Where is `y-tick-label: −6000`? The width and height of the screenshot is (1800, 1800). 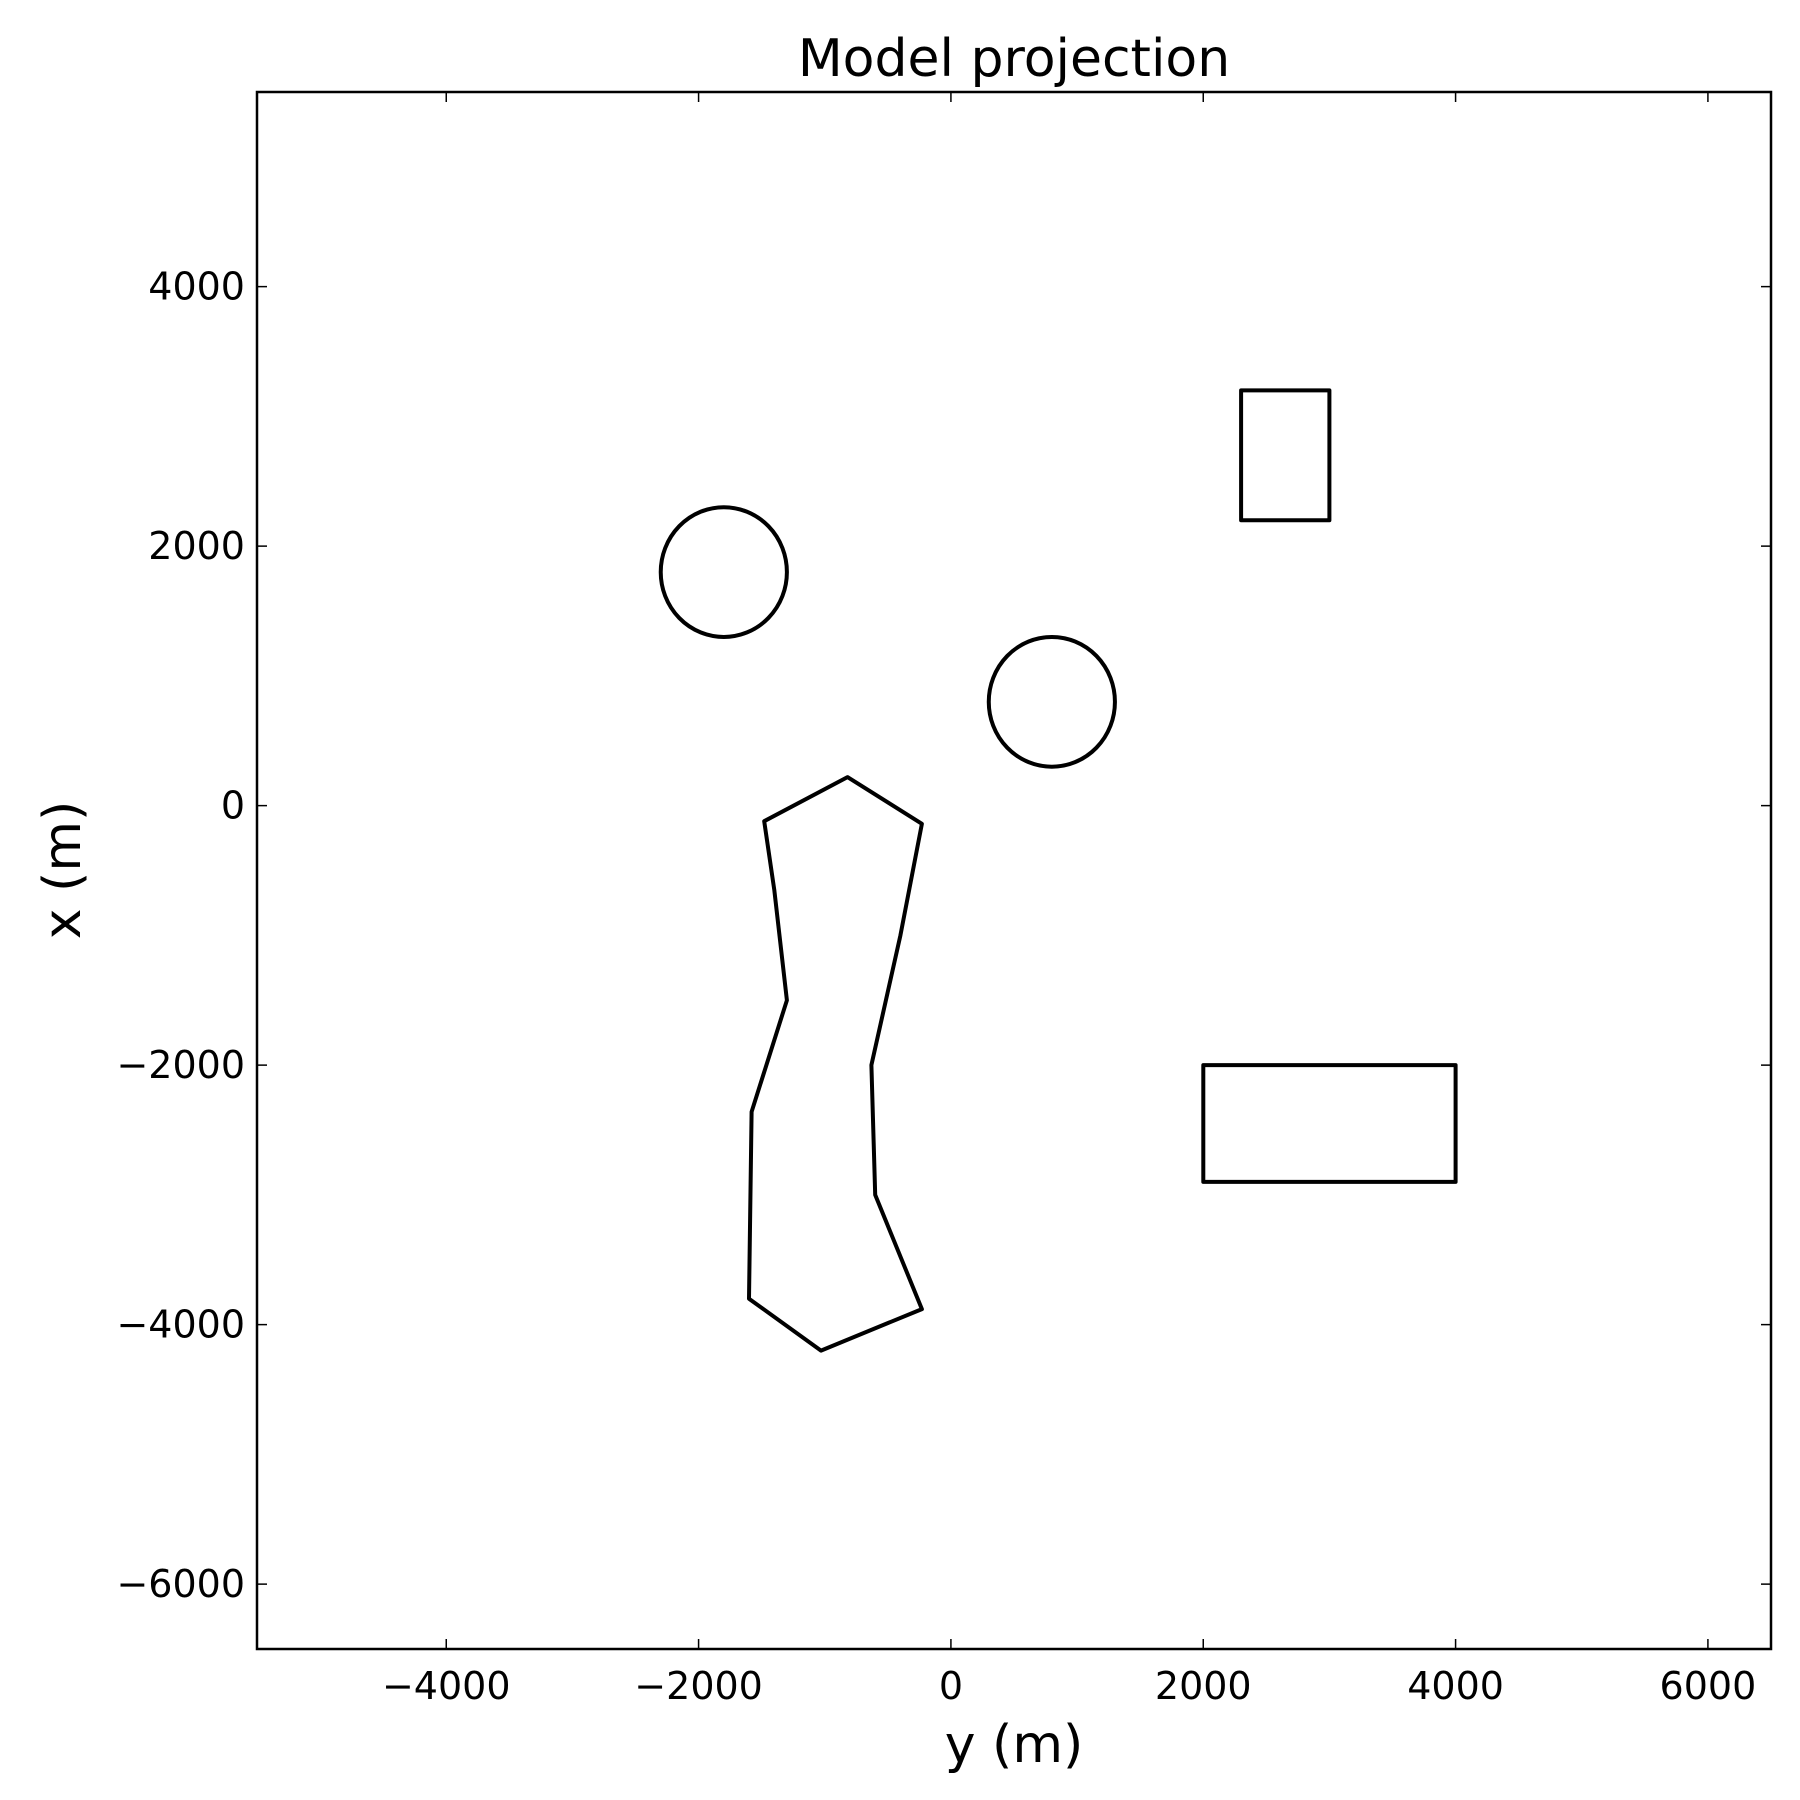
y-tick-label: −6000 is located at coordinates (180, 1584).